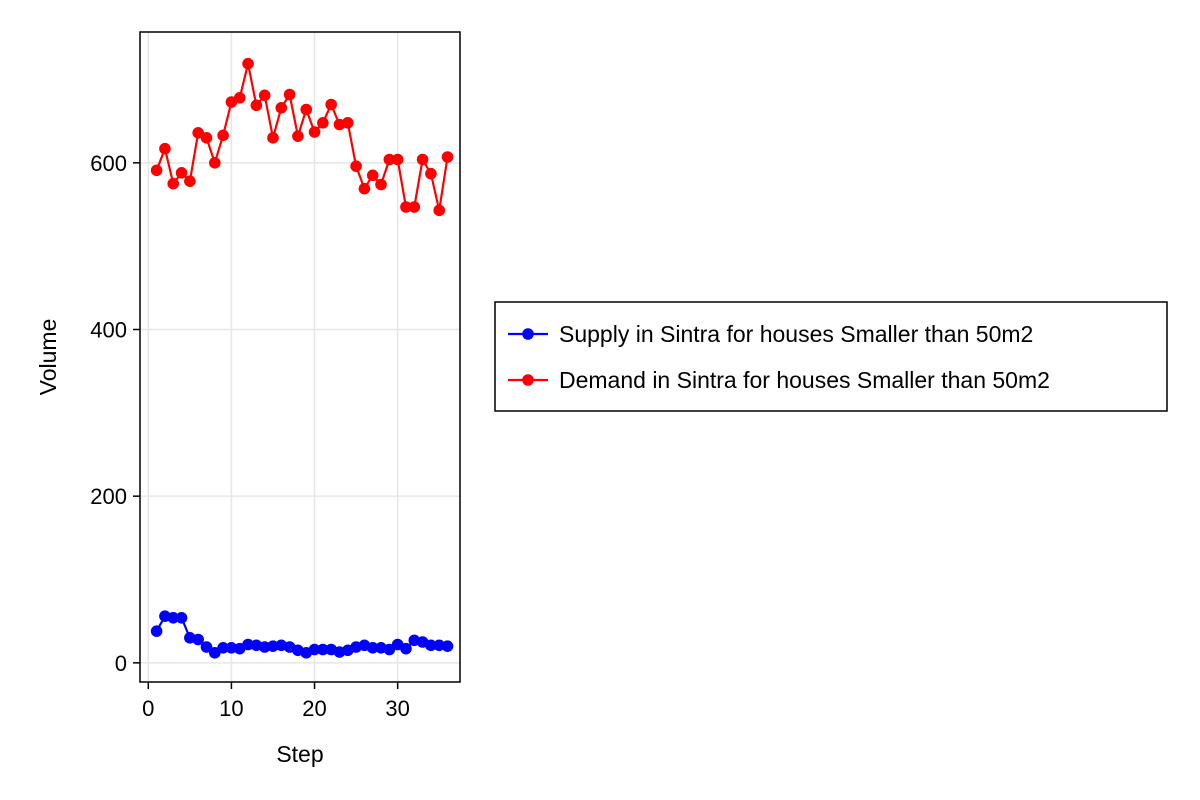 This screenshot has height=800, width=1200. I want to click on series-demand, so click(302, 137).